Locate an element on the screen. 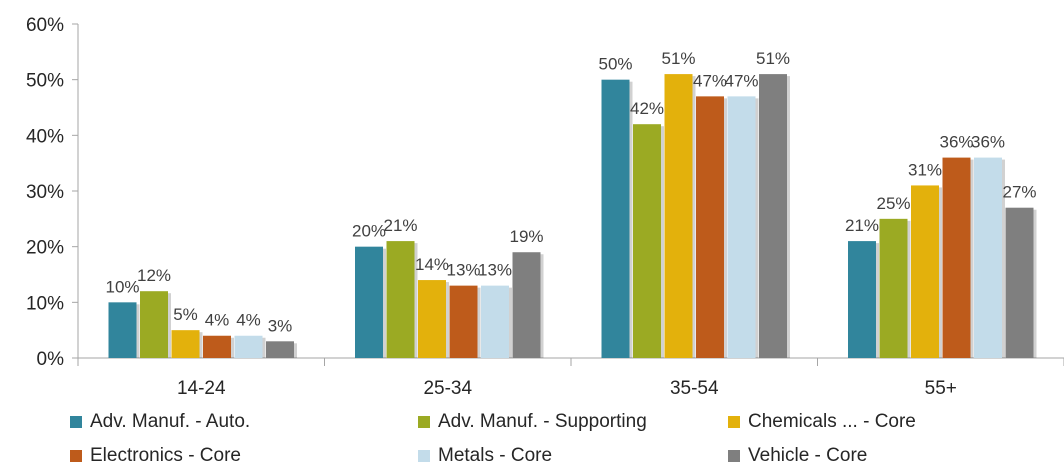  legend-item: Electronics - Core is located at coordinates (155, 456).